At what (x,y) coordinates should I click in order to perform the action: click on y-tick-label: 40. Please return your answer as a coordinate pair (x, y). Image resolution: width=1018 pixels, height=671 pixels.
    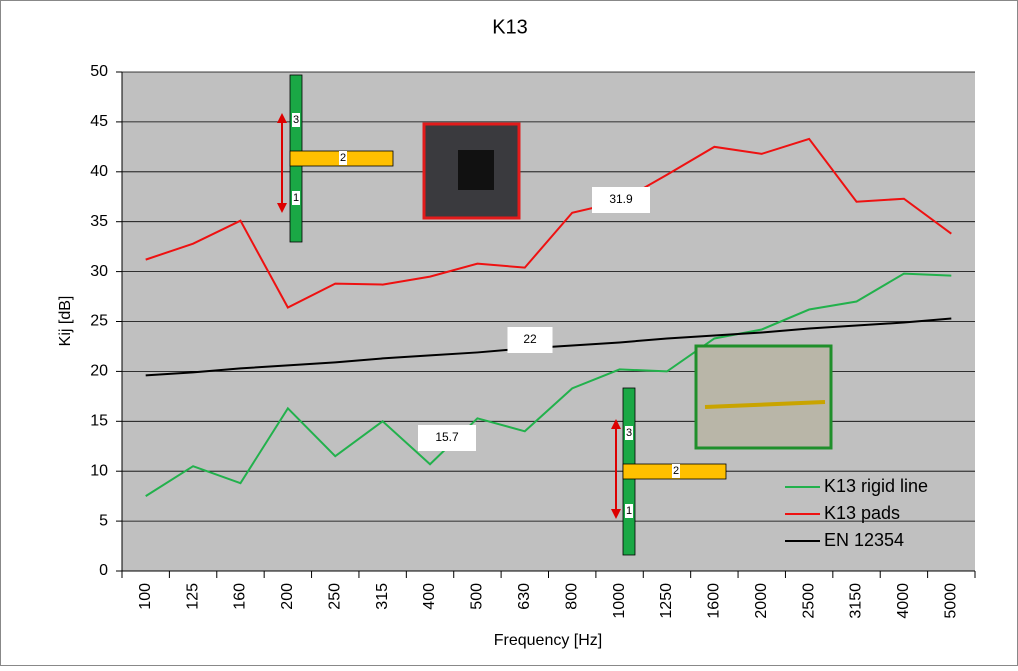
    Looking at the image, I should click on (99, 171).